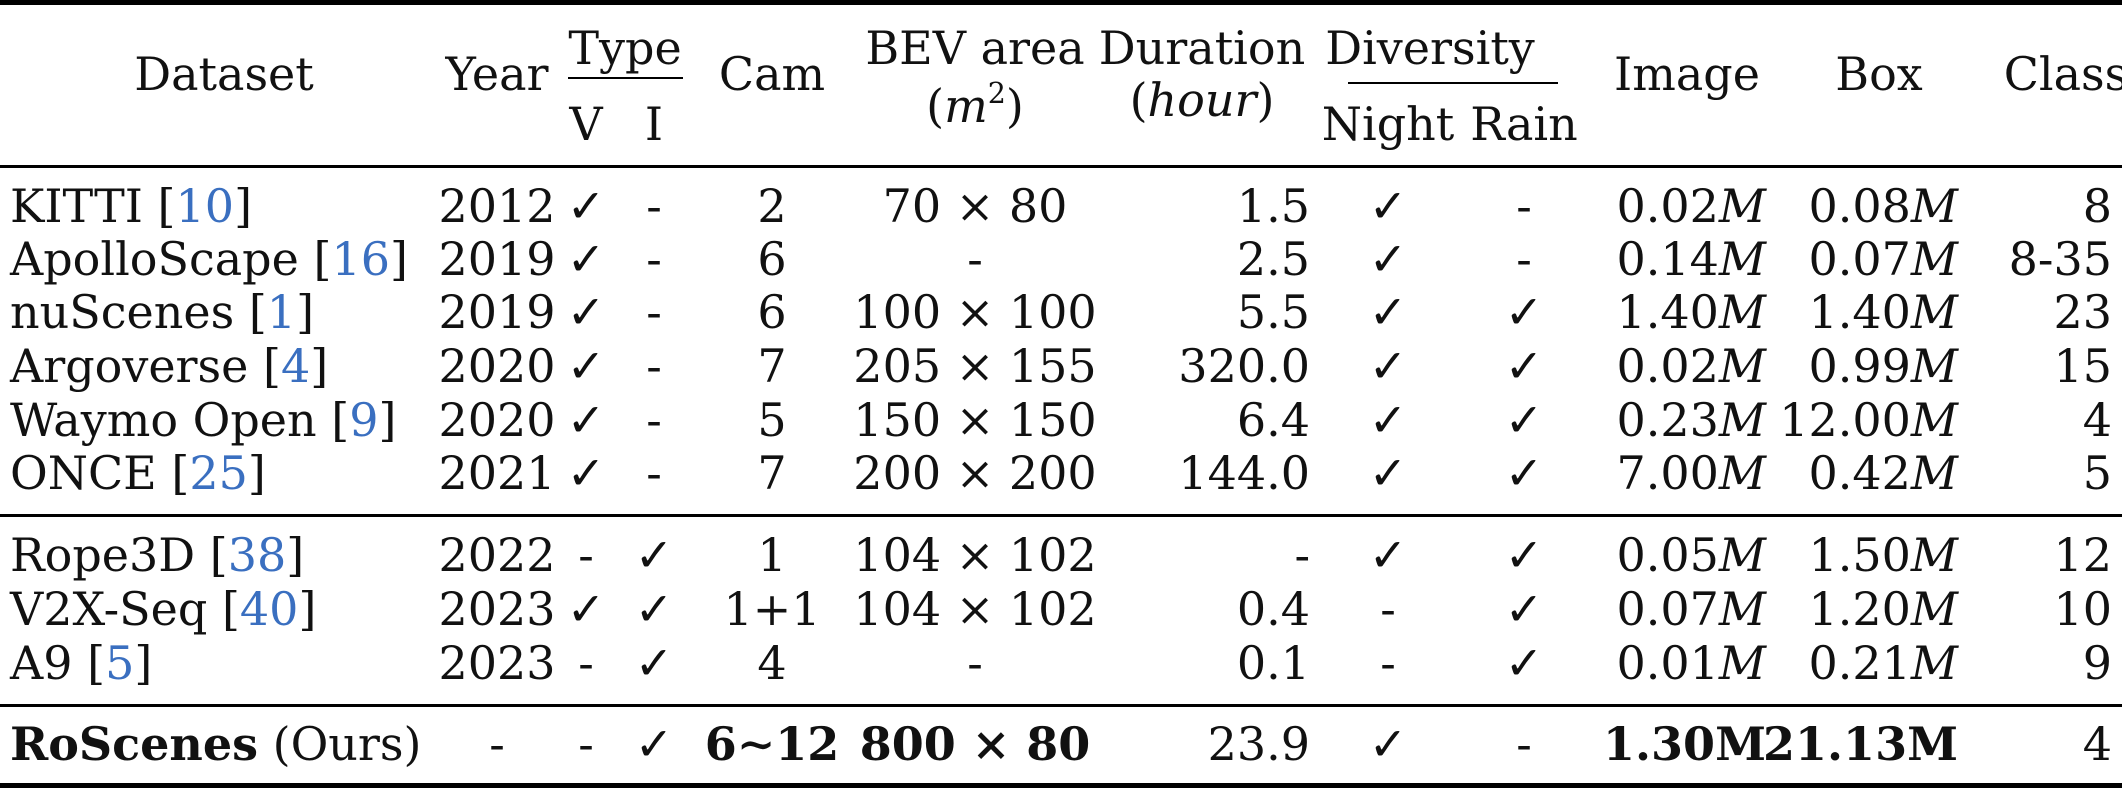  What do you see at coordinates (1691, 420) in the screenshot?
I see `cell-image: 0.23M` at bounding box center [1691, 420].